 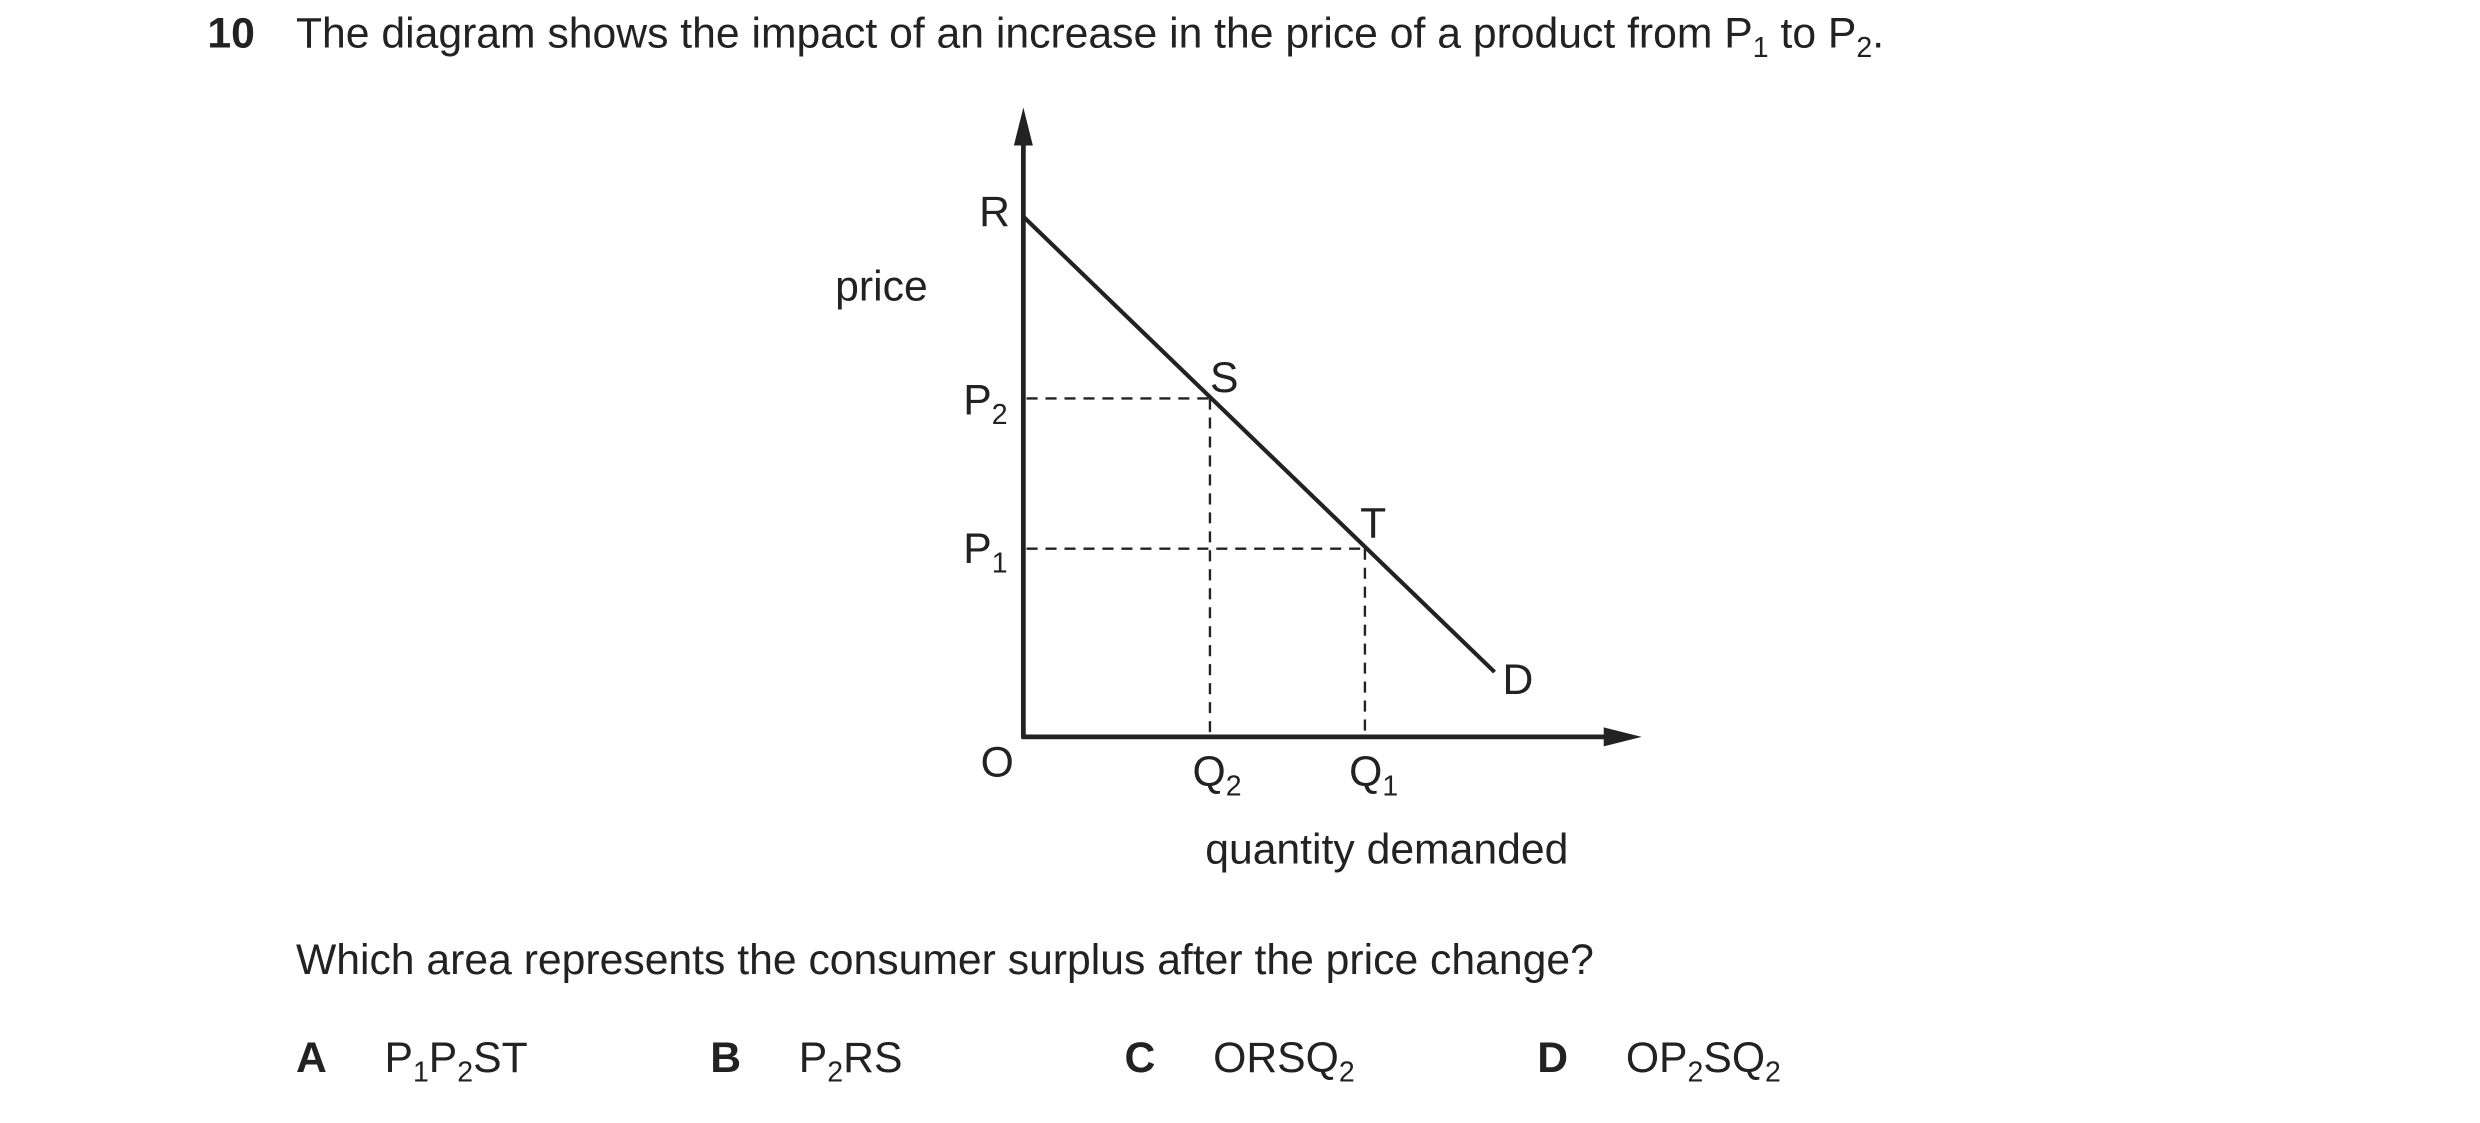 I want to click on diagram-lines, so click(x=1327, y=427).